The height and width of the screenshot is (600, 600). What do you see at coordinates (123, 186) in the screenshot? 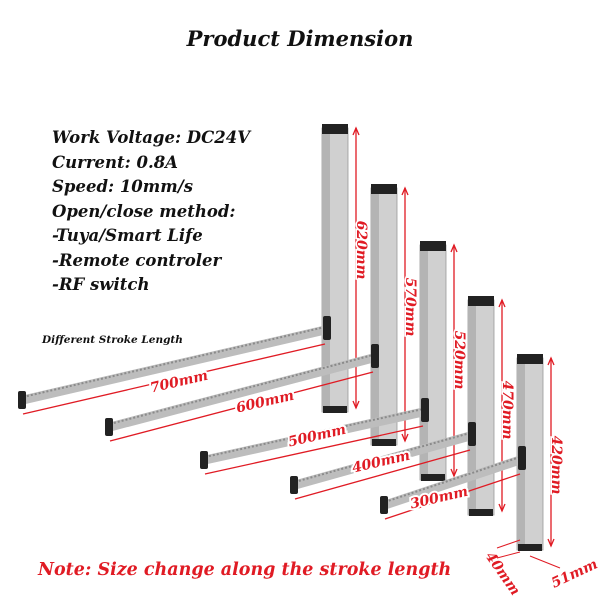
I see `spec-speed: Speed: 10mm/s` at bounding box center [123, 186].